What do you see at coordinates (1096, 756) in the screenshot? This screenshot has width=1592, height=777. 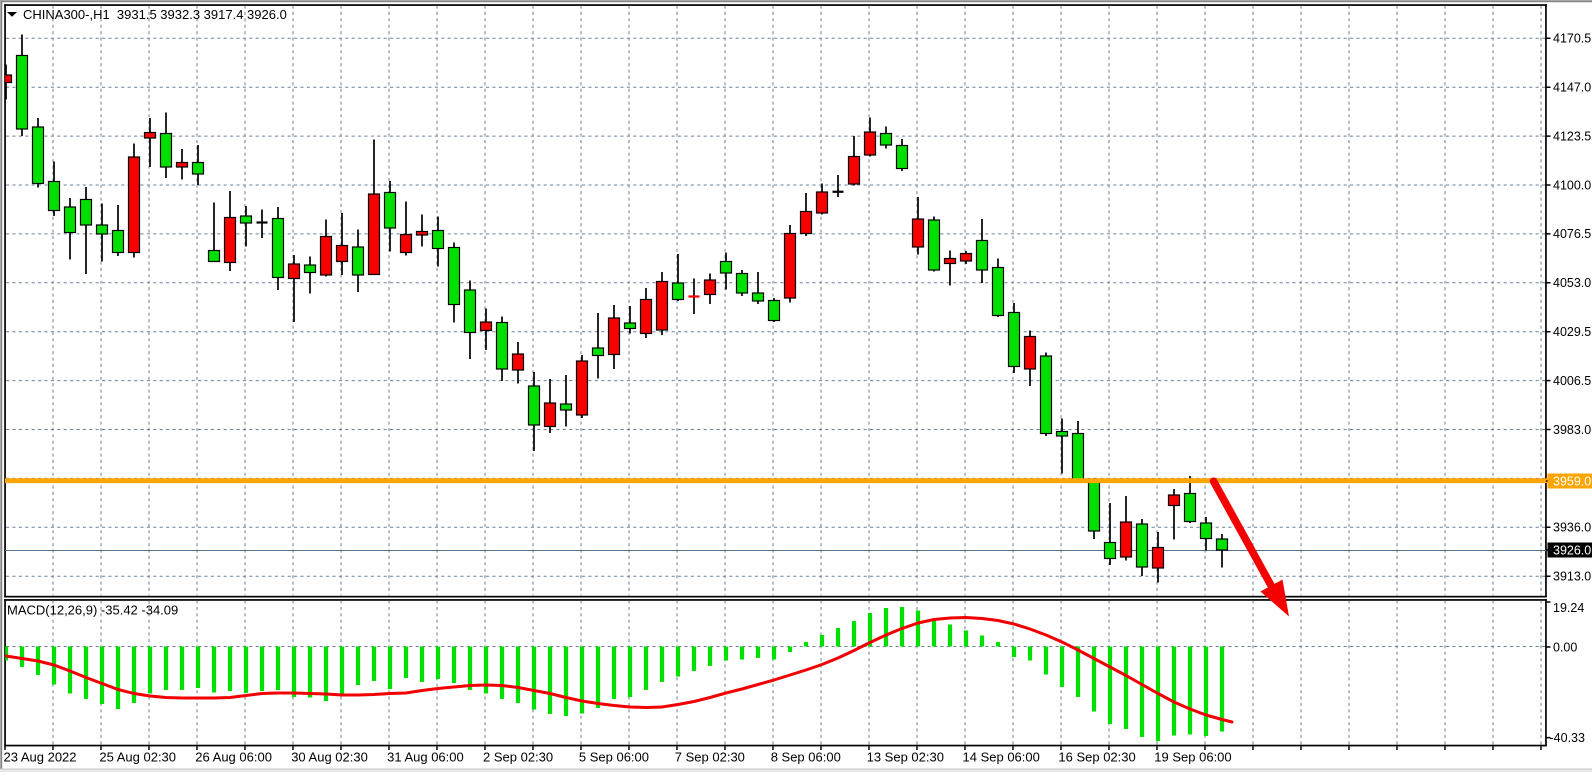 I see `svg-text: 16 Sep 02:30` at bounding box center [1096, 756].